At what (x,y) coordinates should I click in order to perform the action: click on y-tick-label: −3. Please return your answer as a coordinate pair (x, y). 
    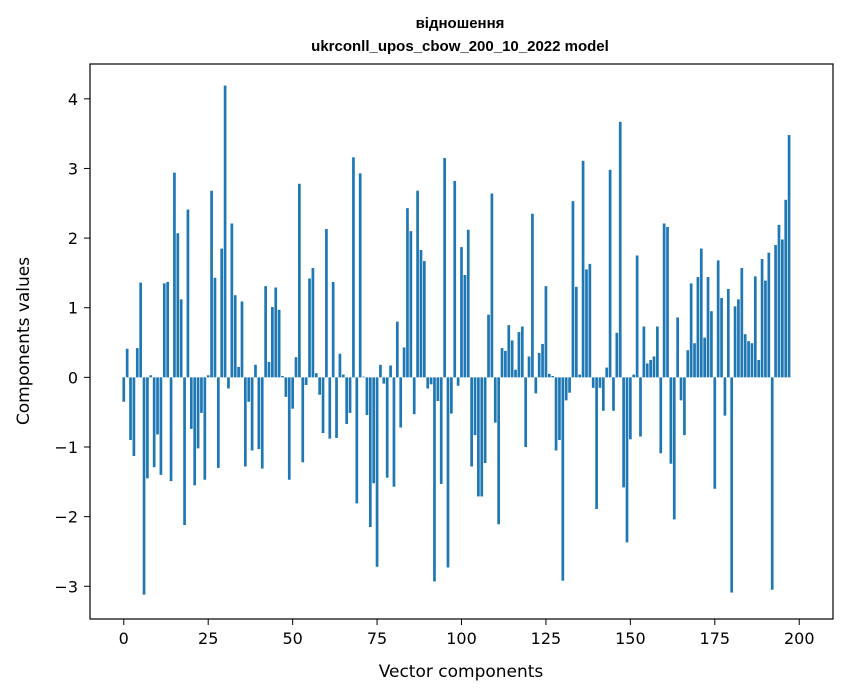
    Looking at the image, I should click on (66, 586).